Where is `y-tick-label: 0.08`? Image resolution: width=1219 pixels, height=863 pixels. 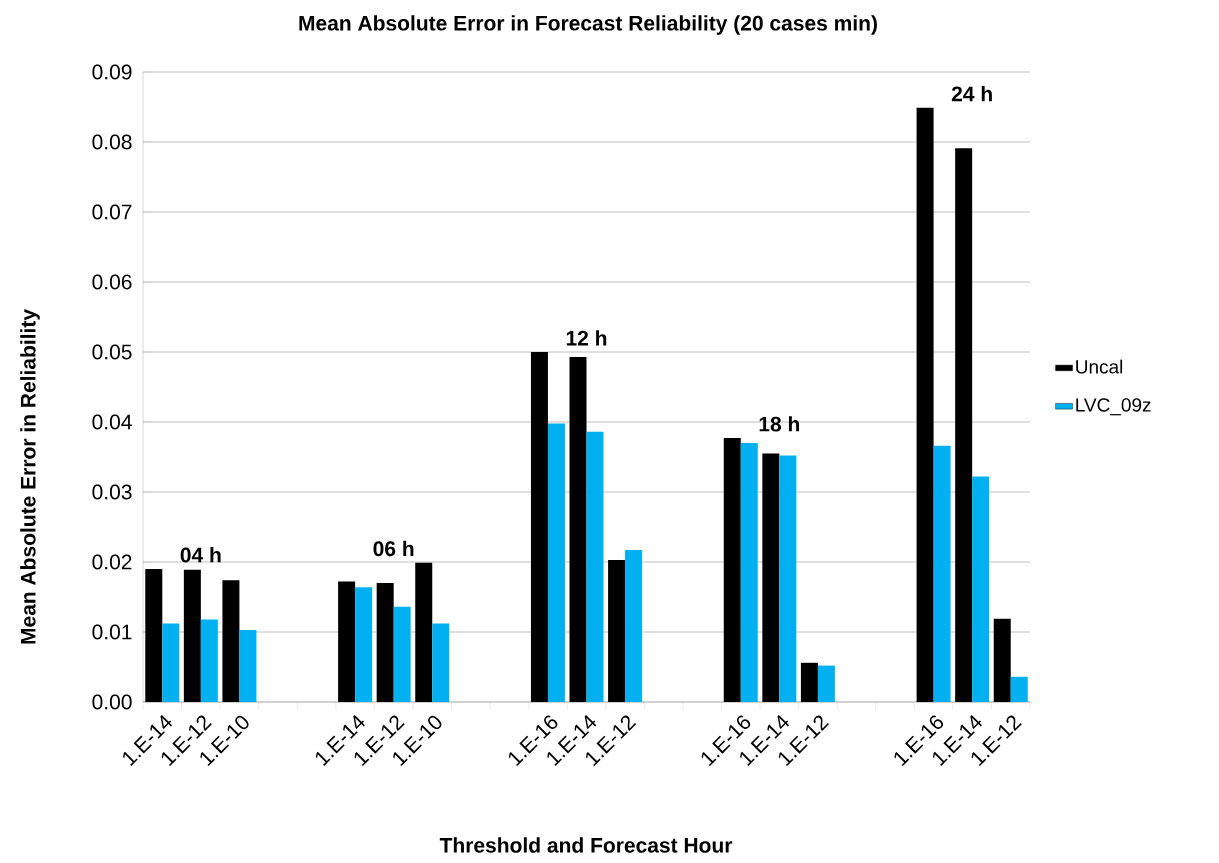 y-tick-label: 0.08 is located at coordinates (112, 142).